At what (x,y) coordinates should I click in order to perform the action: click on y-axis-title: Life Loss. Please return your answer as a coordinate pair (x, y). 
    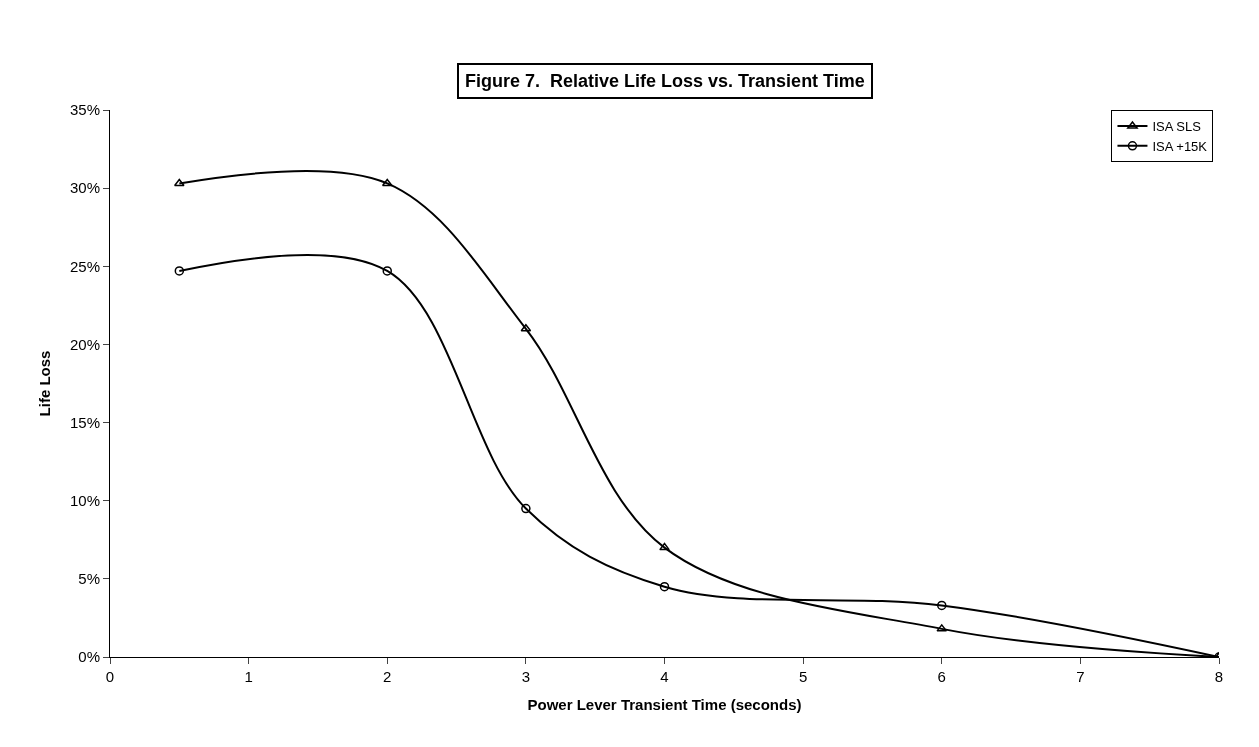
    Looking at the image, I should click on (45, 383).